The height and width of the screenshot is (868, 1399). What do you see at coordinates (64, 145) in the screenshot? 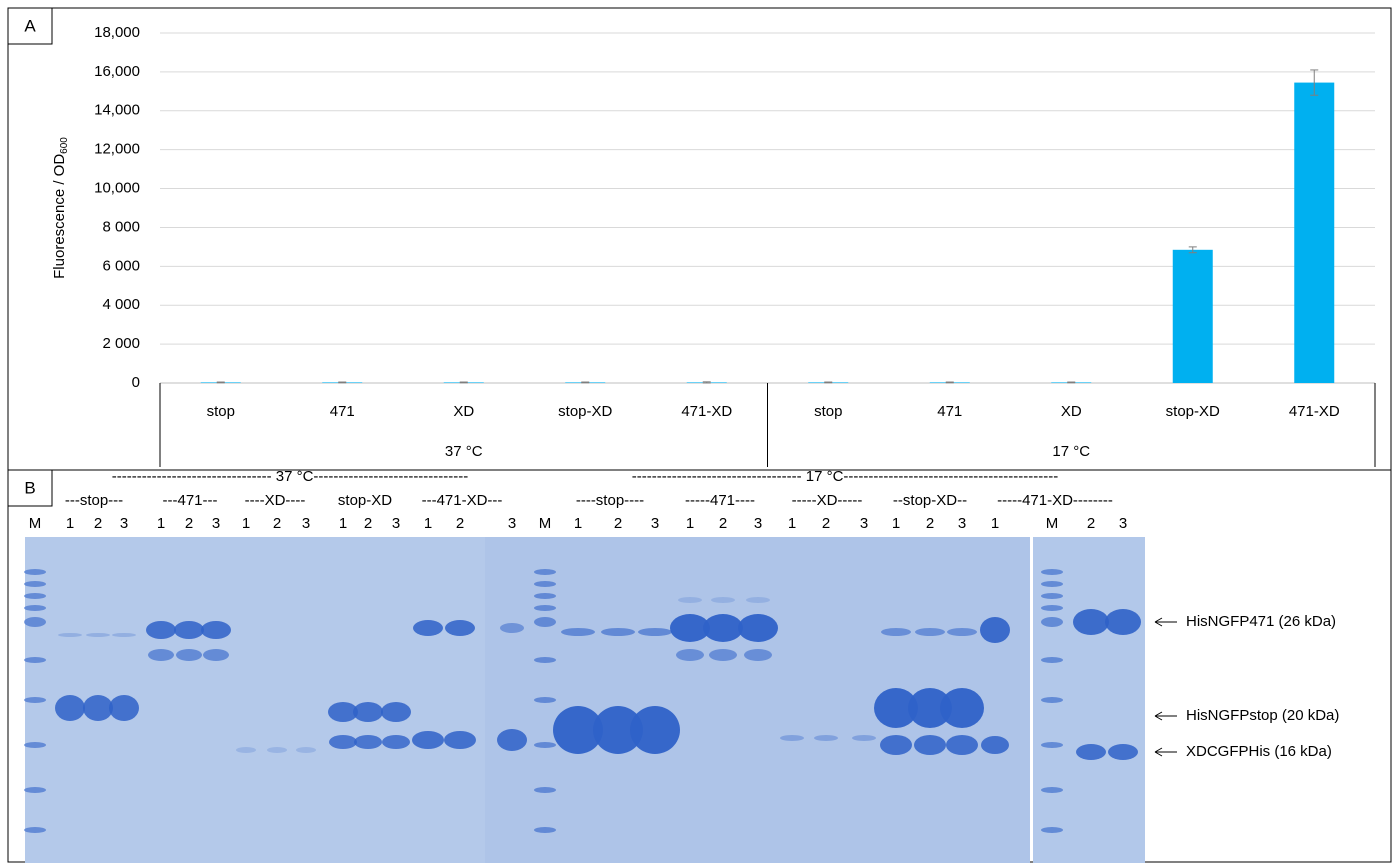
I see `y-axis-title-sub: 600` at bounding box center [64, 145].